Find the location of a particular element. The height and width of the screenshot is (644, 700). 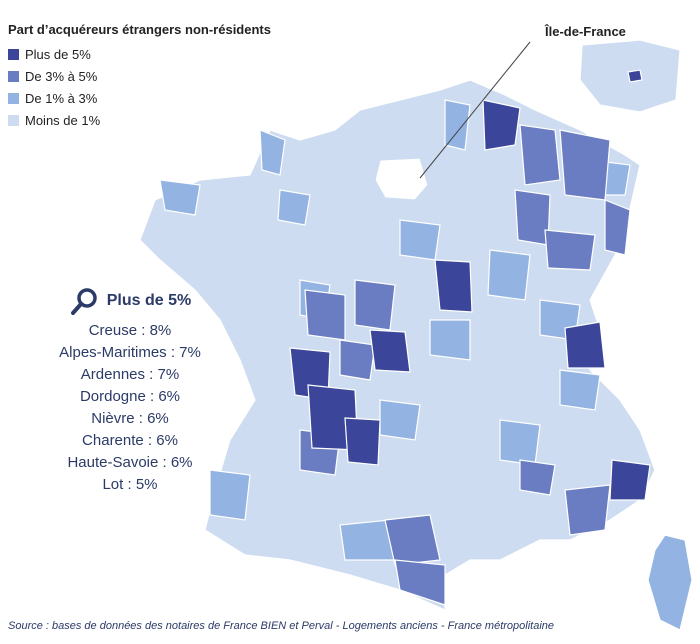

legend-item: De 3% à 5% is located at coordinates (139, 76).